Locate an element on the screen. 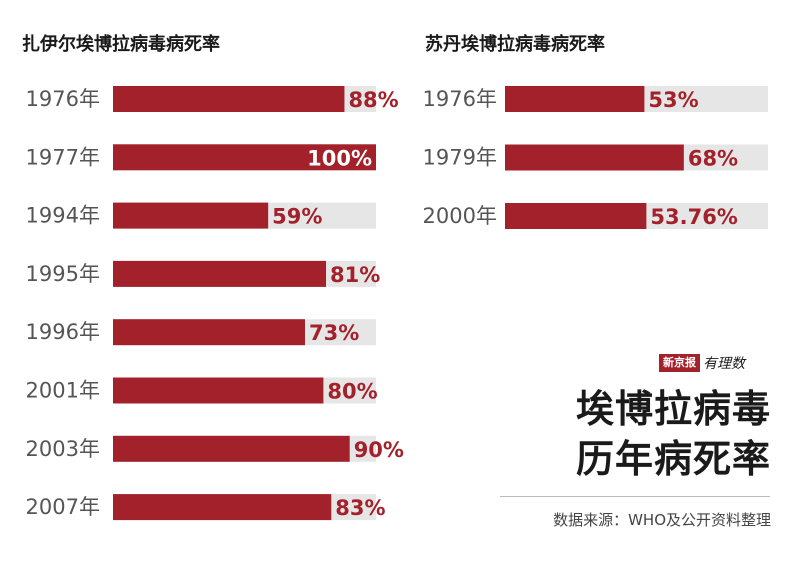  zaire-value-label: 73% is located at coordinates (334, 333).